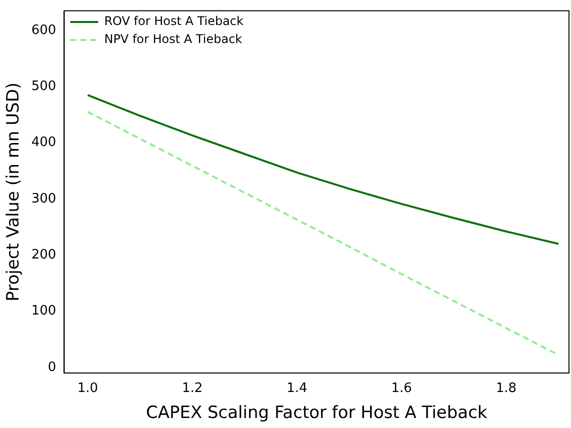 The height and width of the screenshot is (428, 571). Describe the element at coordinates (401, 388) in the screenshot. I see `x-tick-label: 1.6` at that location.